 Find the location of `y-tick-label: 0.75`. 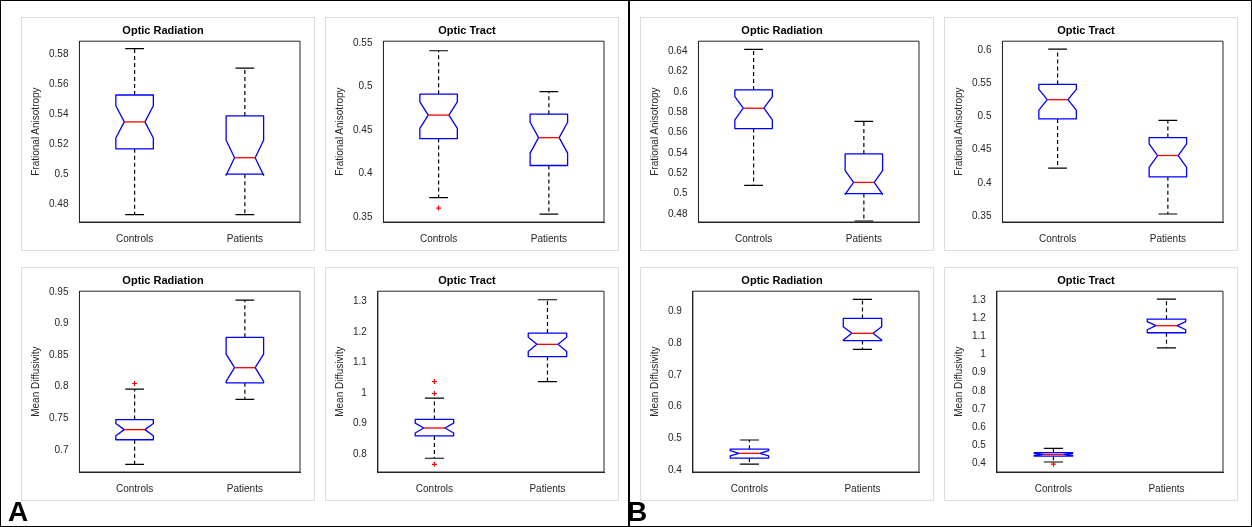

y-tick-label: 0.75 is located at coordinates (58, 418).